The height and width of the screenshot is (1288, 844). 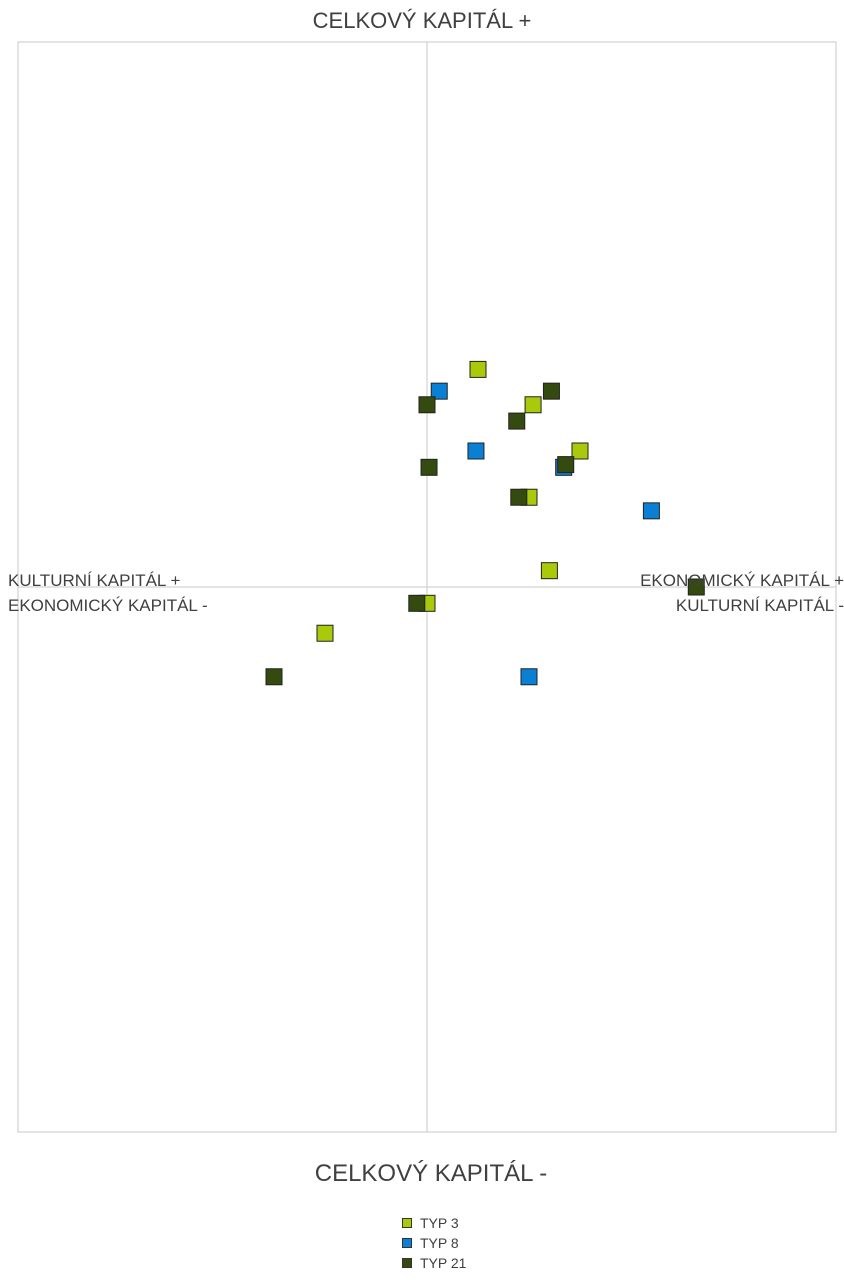 What do you see at coordinates (485, 523) in the screenshot?
I see `data-points` at bounding box center [485, 523].